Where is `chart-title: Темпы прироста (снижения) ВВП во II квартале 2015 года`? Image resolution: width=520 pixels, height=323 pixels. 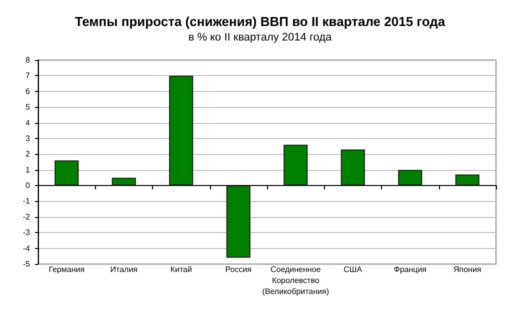 chart-title: Темпы прироста (снижения) ВВП во II квартале 2015 года is located at coordinates (260, 21).